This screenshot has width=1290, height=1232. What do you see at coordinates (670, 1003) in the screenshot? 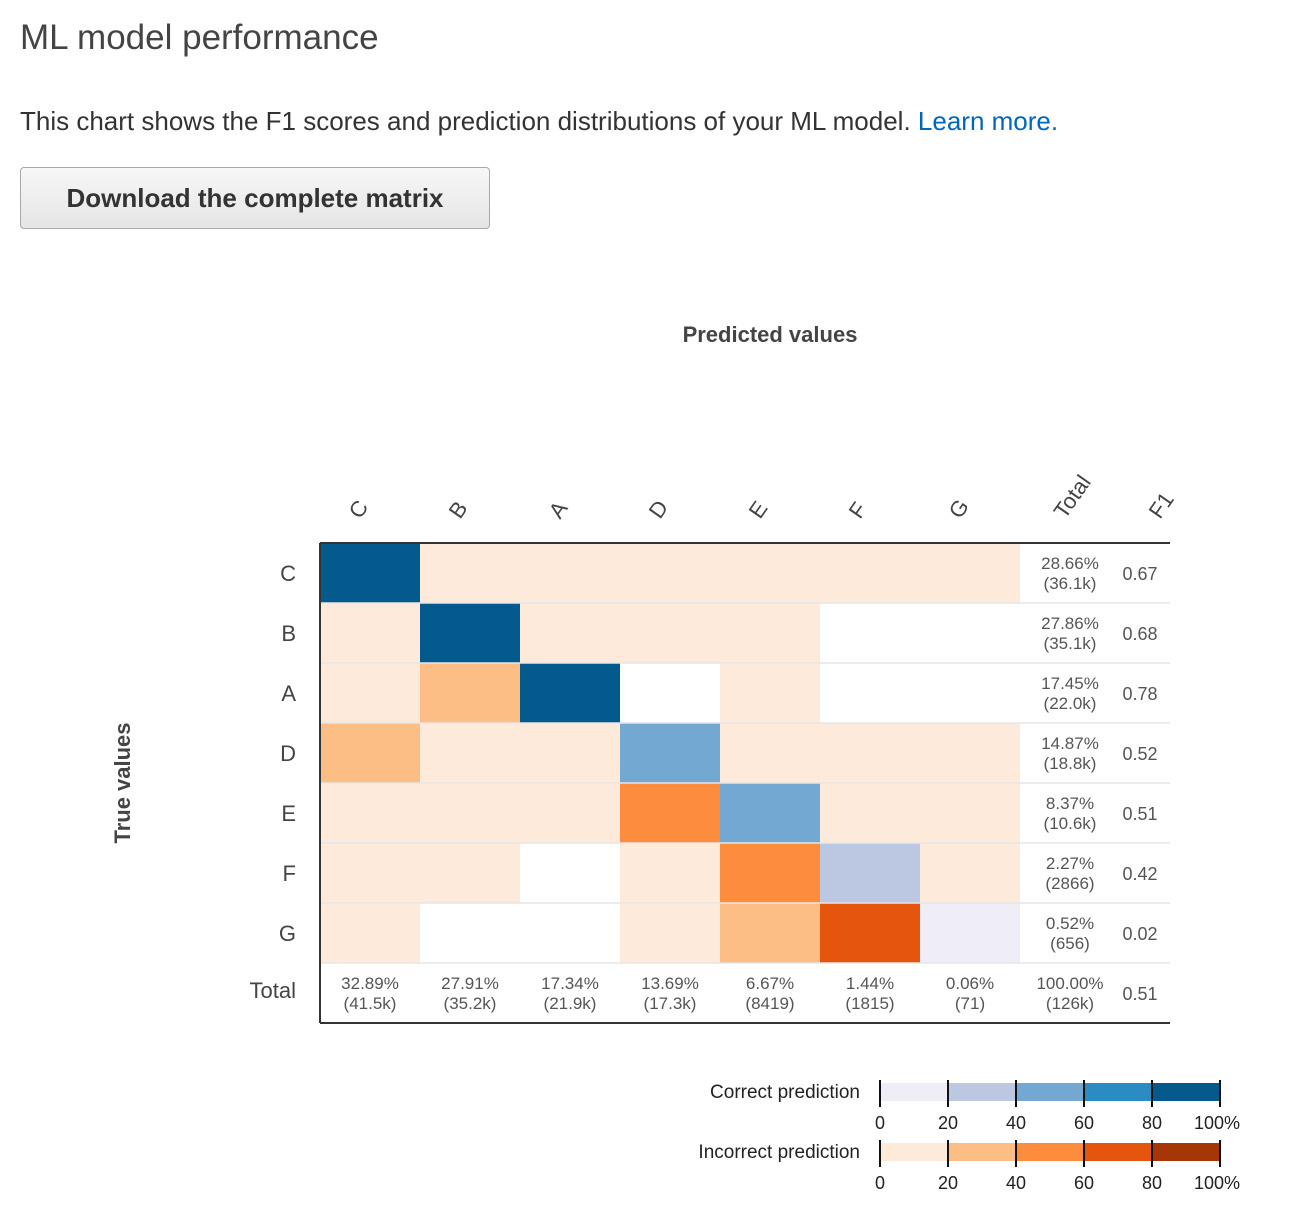
I see `column-total-count: (17.3k)` at bounding box center [670, 1003].